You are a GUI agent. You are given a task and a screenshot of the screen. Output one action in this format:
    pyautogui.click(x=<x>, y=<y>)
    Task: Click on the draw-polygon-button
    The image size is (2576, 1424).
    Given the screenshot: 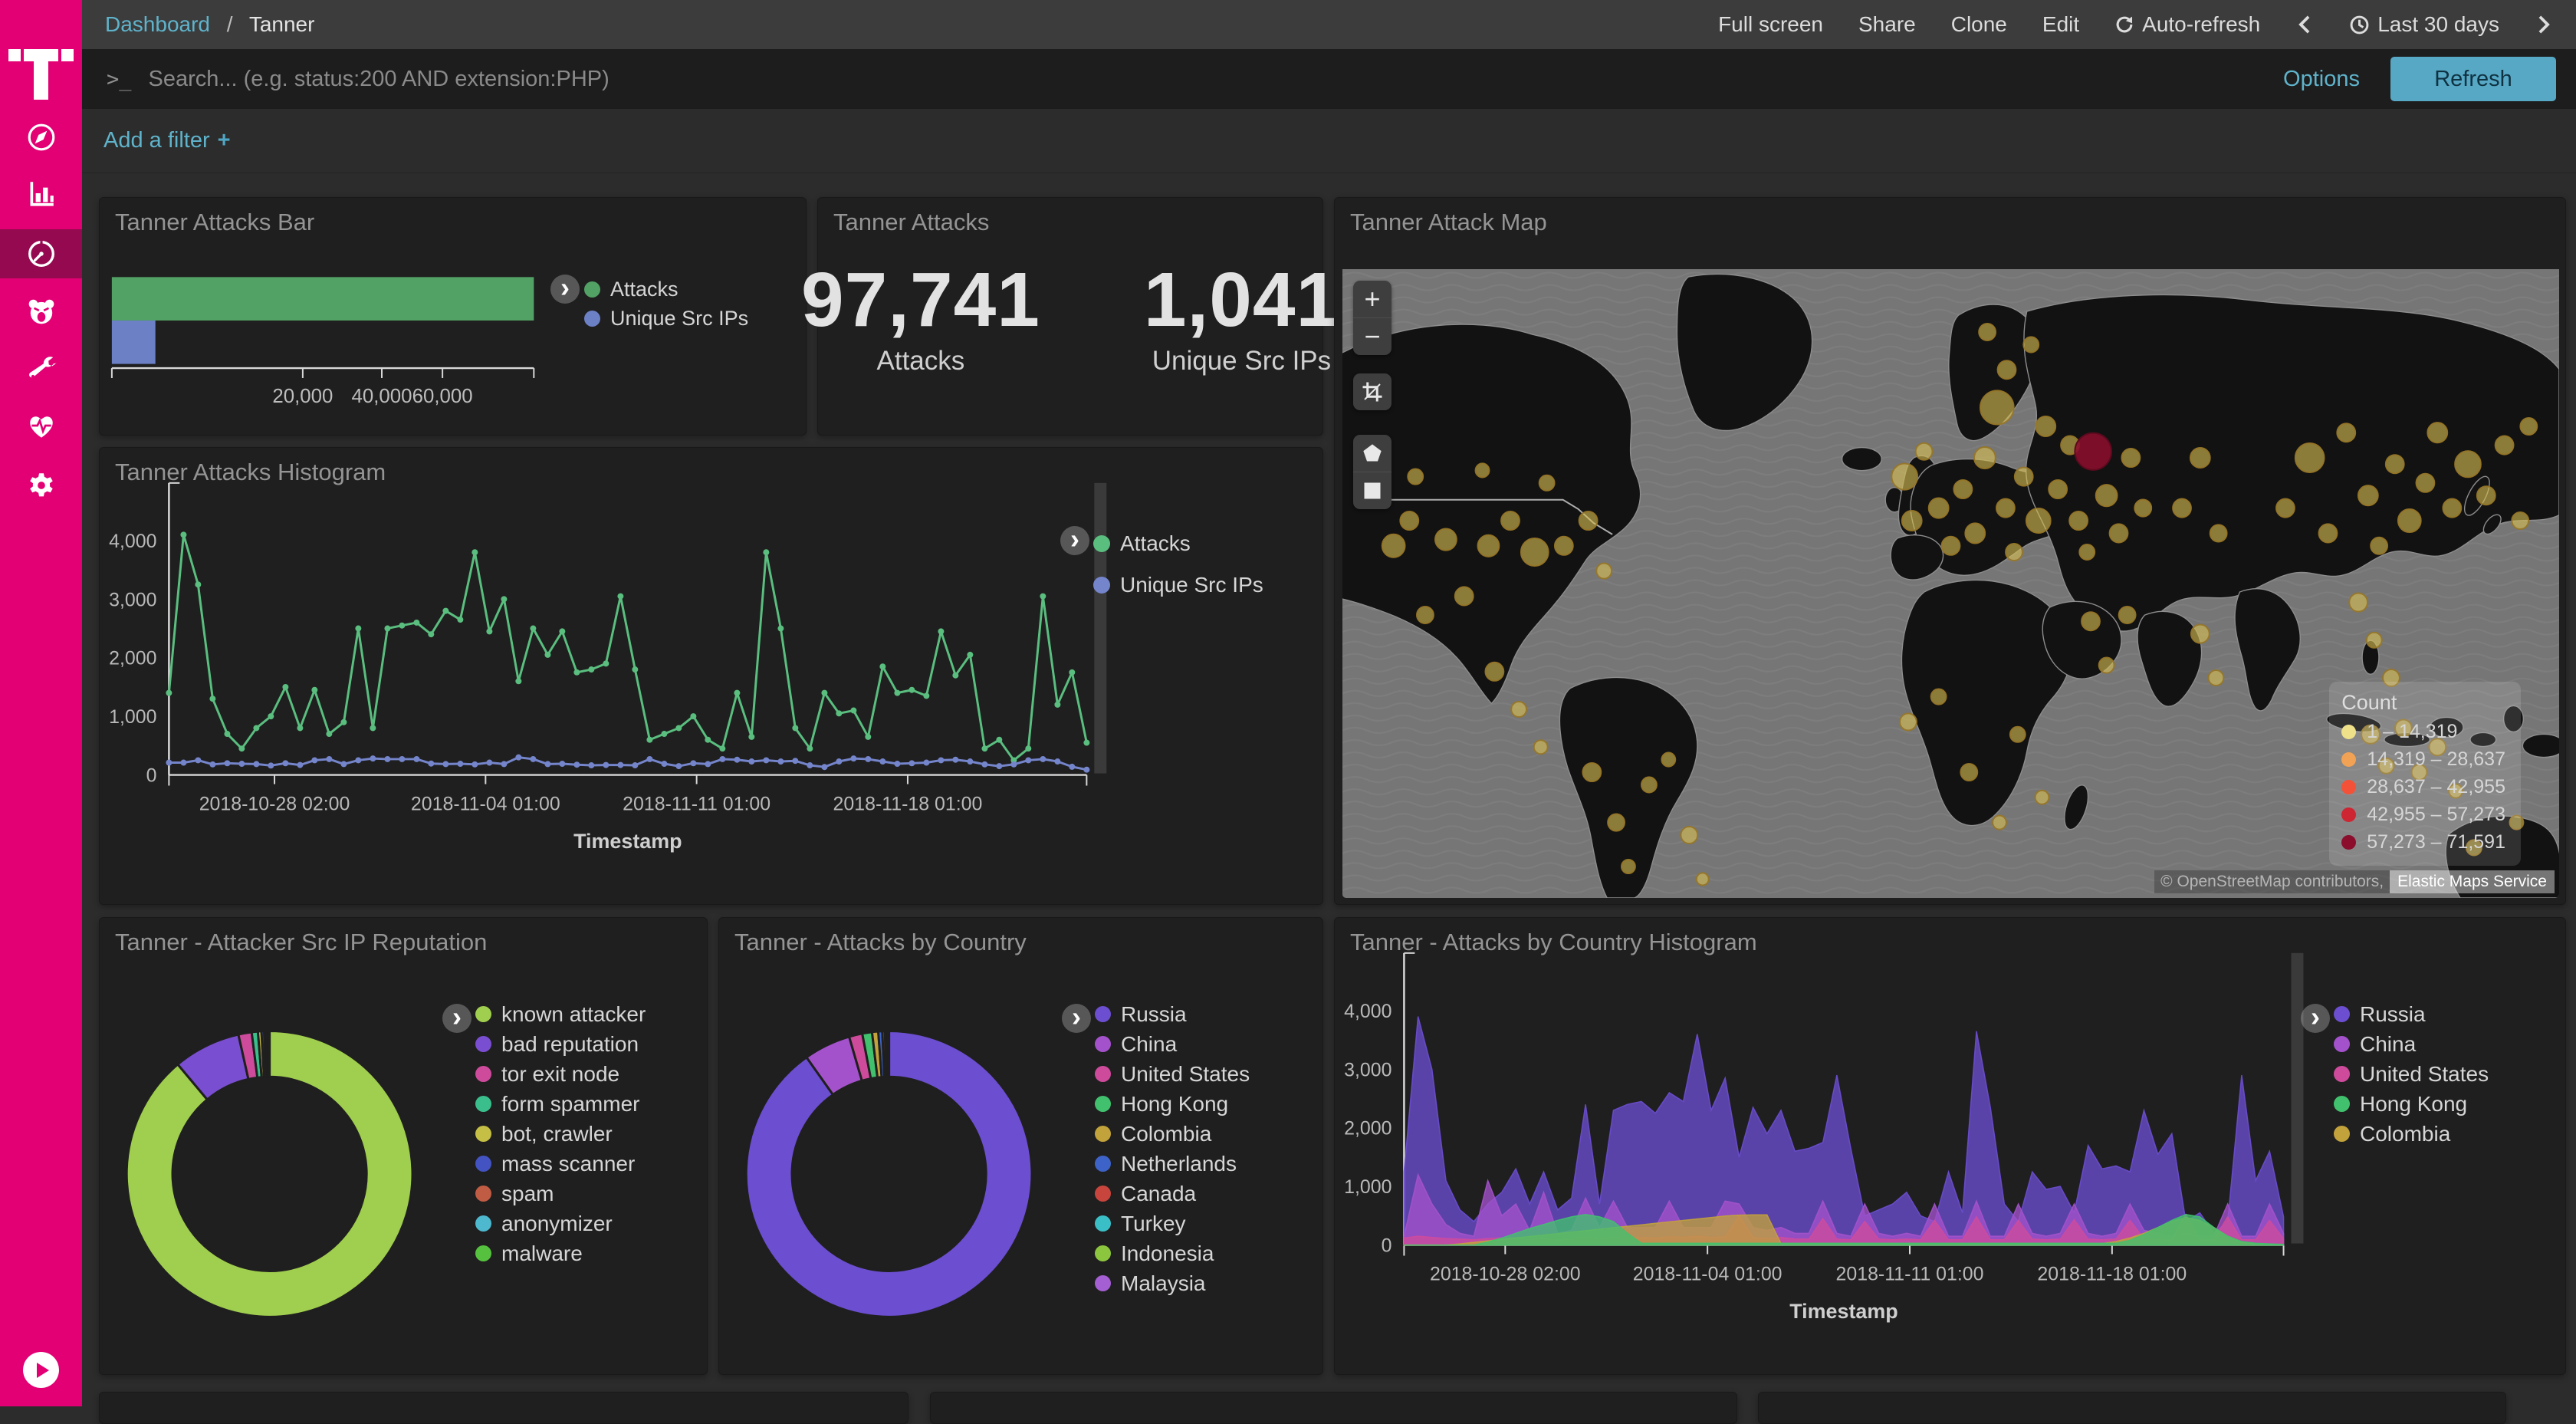 What is the action you would take?
    pyautogui.click(x=1372, y=454)
    